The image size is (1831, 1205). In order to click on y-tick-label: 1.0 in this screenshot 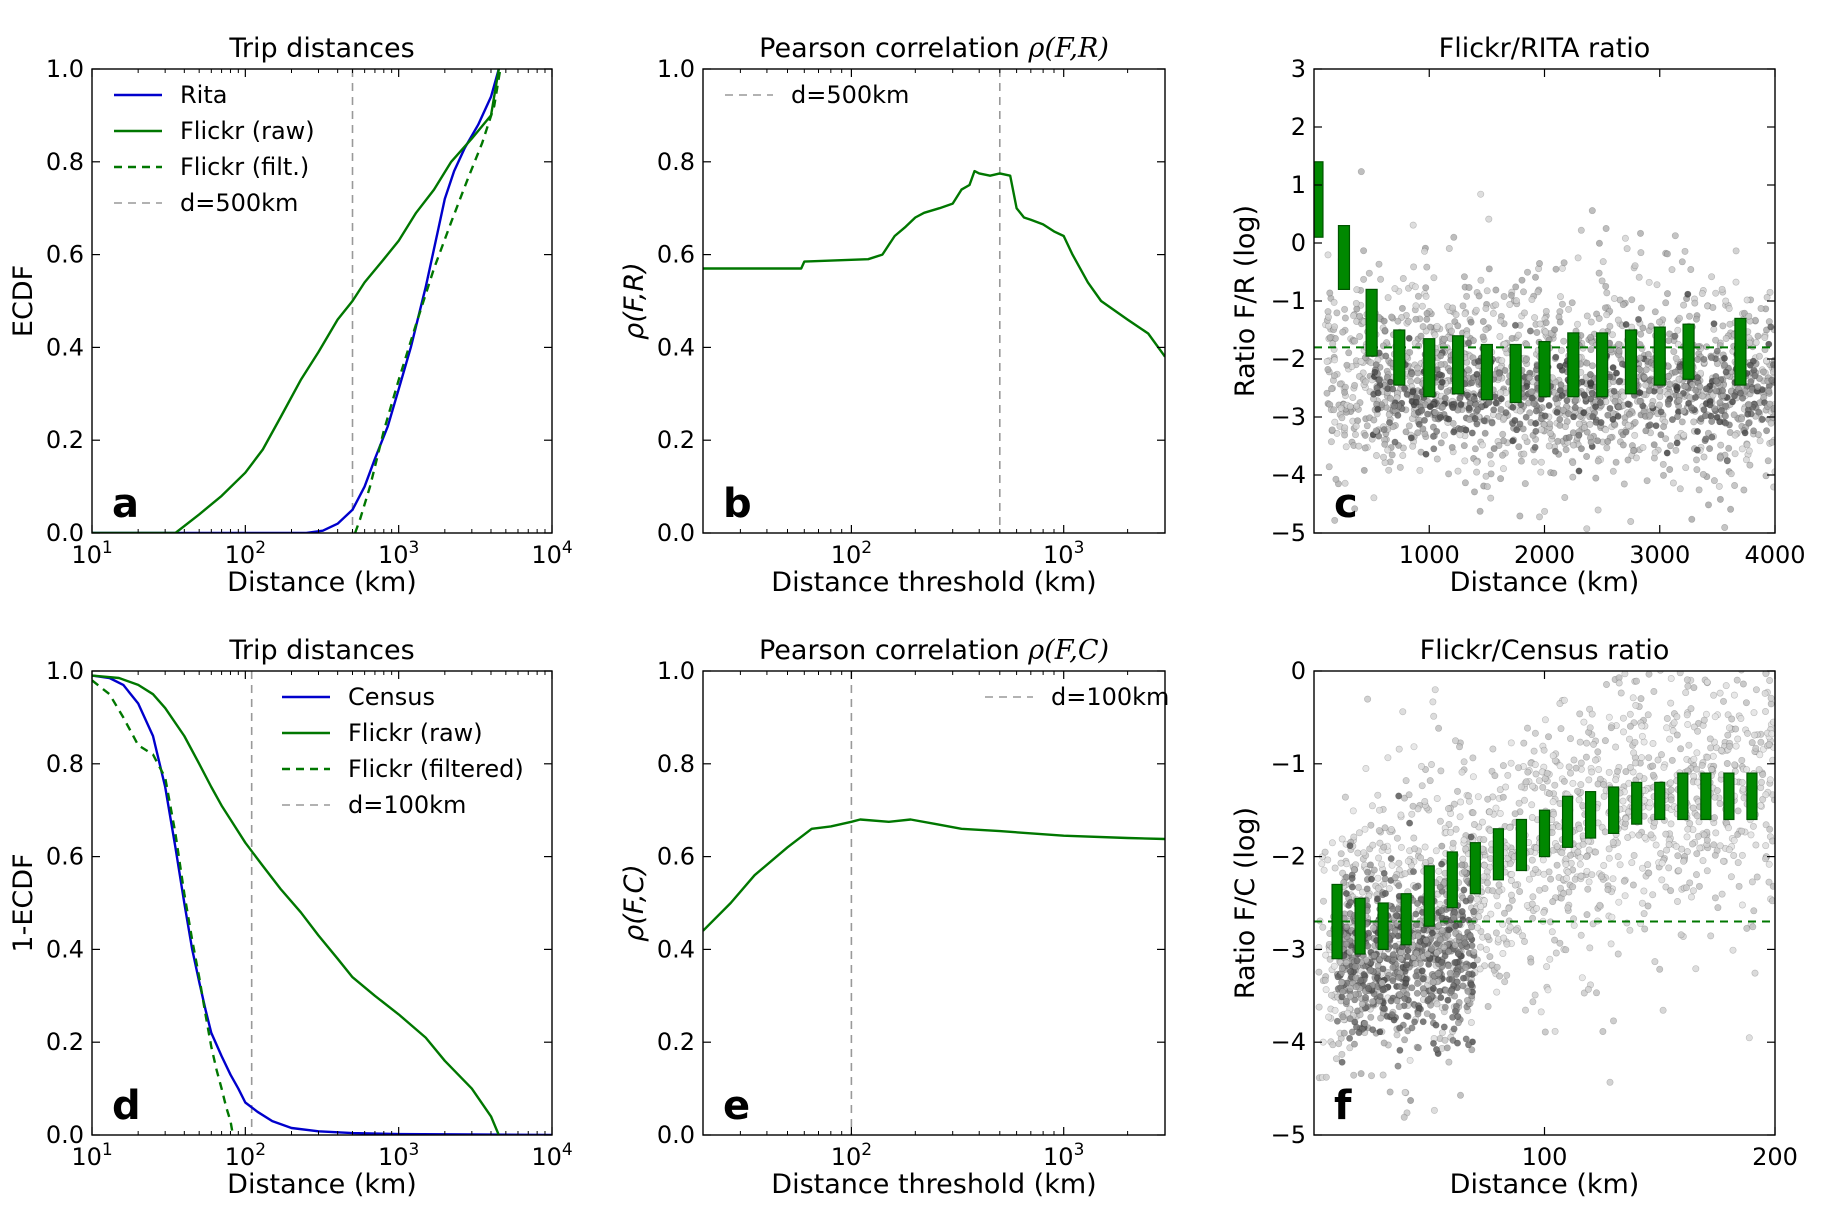, I will do `click(676, 671)`.